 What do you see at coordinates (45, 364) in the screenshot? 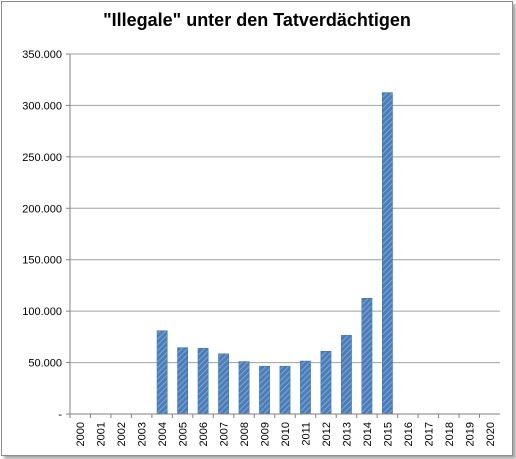
I see `y-tick-label: 50.000` at bounding box center [45, 364].